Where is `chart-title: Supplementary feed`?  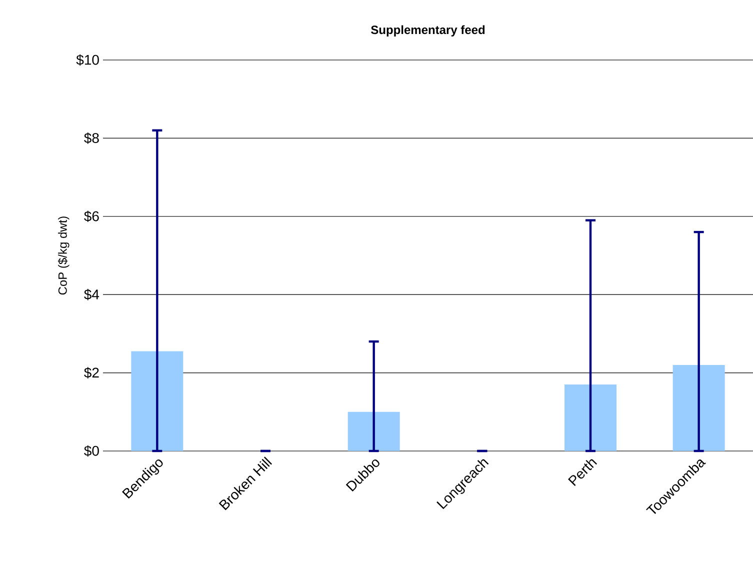 chart-title: Supplementary feed is located at coordinates (427, 30).